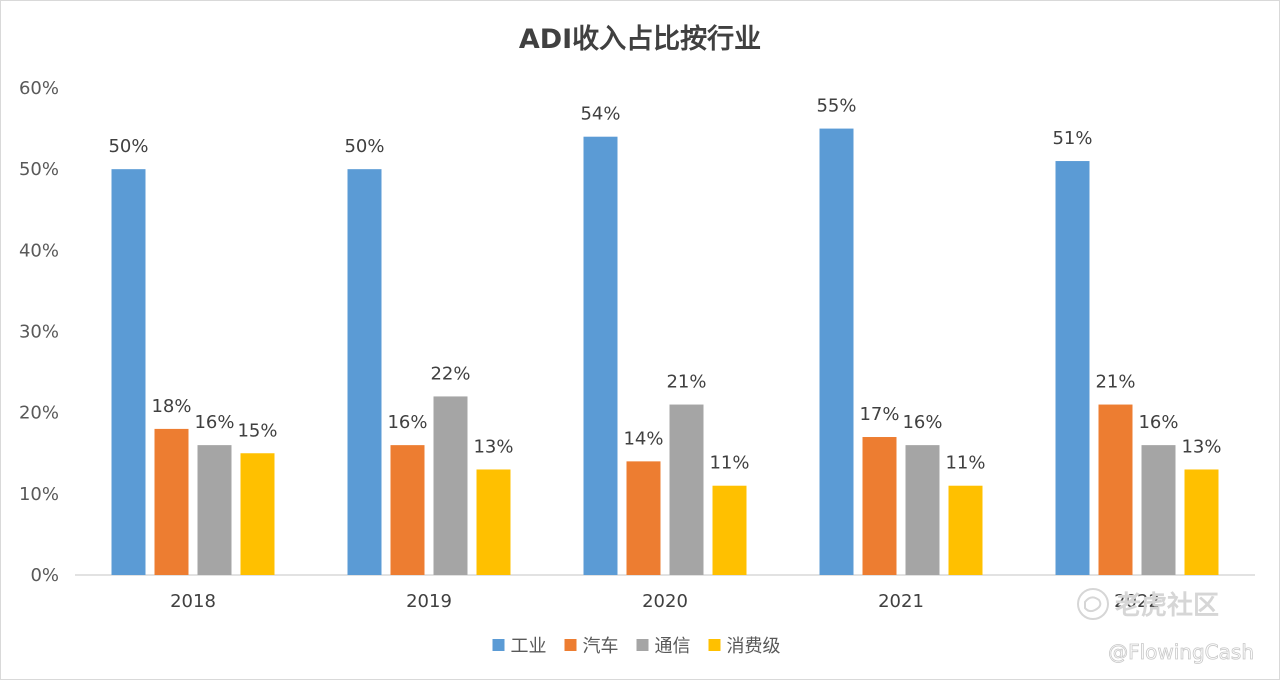  I want to click on chart-title: ADI收入占比按行业, so click(640, 39).